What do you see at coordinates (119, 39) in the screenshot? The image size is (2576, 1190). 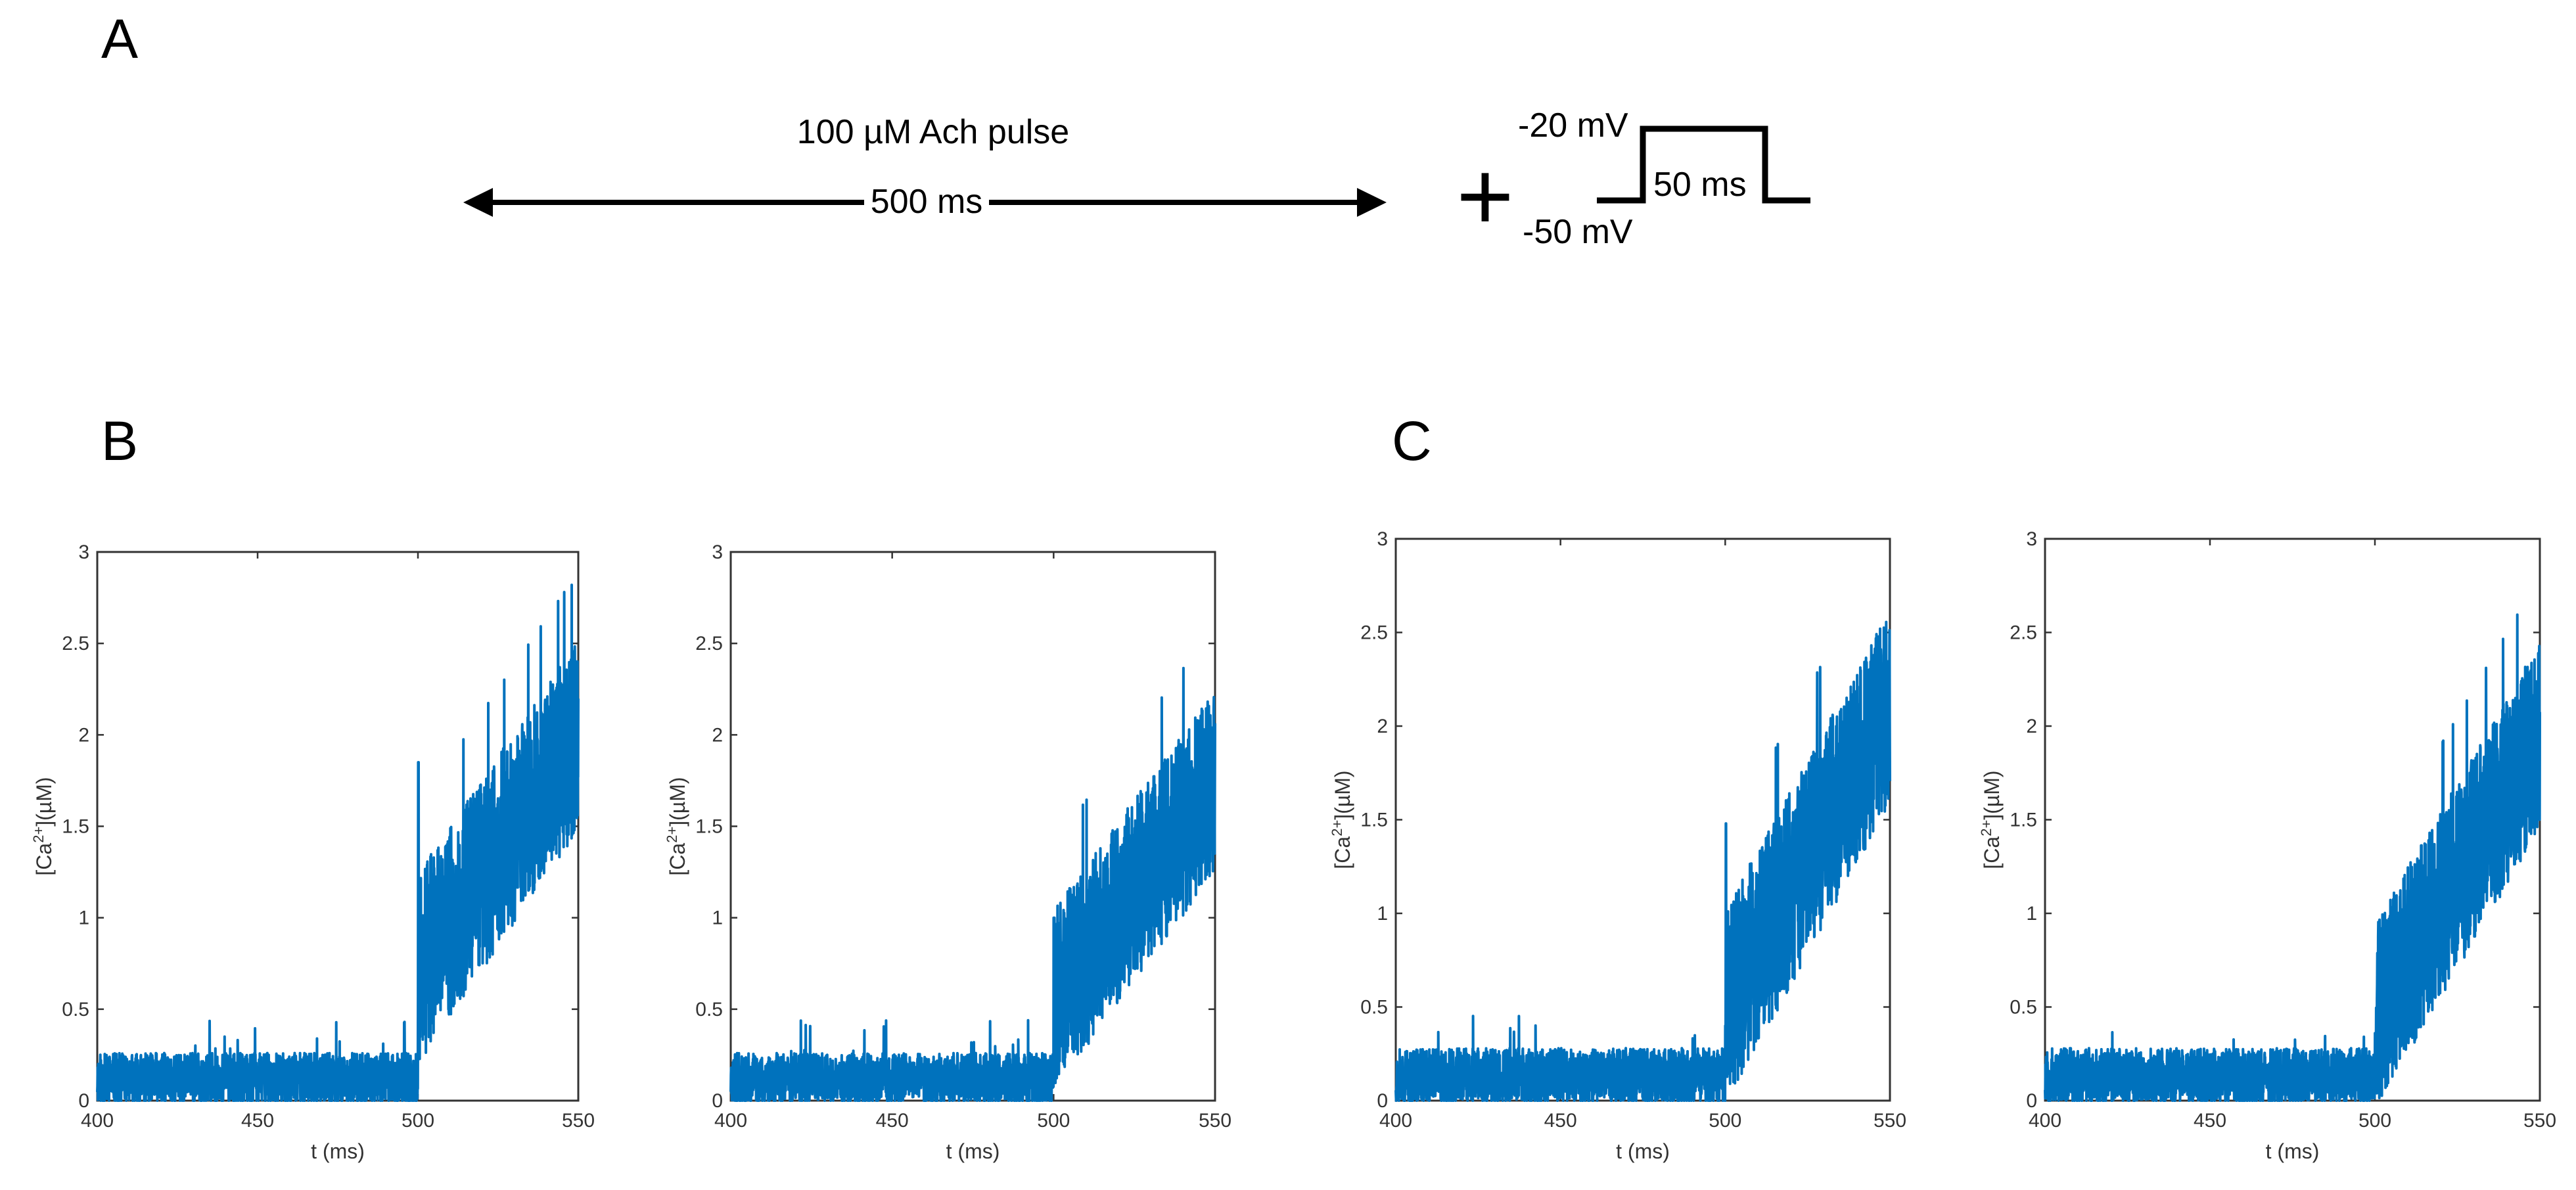 I see `panel-label-a: A` at bounding box center [119, 39].